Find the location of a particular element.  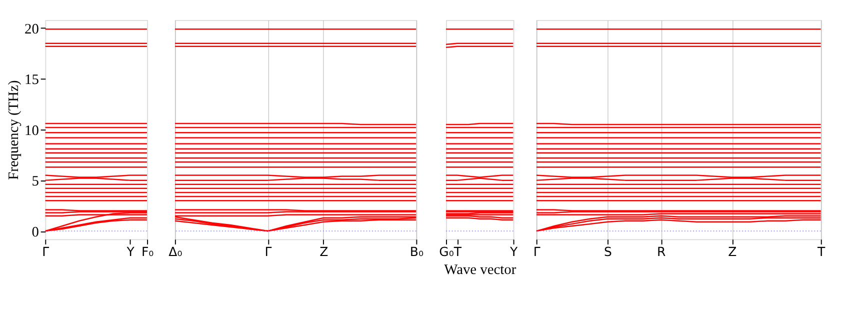

x-tick-label: G₀ is located at coordinates (446, 251).